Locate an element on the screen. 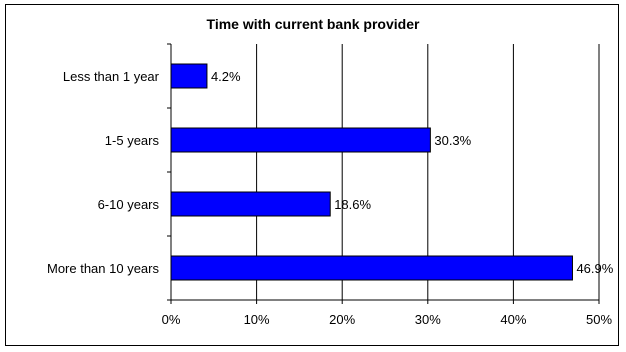 Image resolution: width=626 pixels, height=352 pixels. value-label: 30.3% is located at coordinates (452, 140).